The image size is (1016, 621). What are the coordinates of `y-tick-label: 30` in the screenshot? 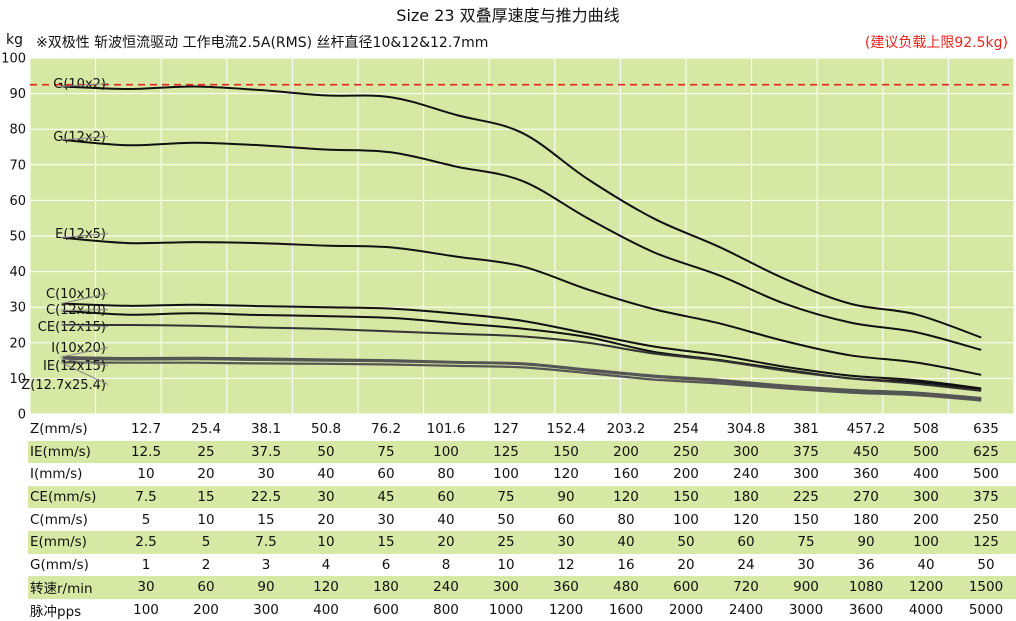 It's located at (17, 308).